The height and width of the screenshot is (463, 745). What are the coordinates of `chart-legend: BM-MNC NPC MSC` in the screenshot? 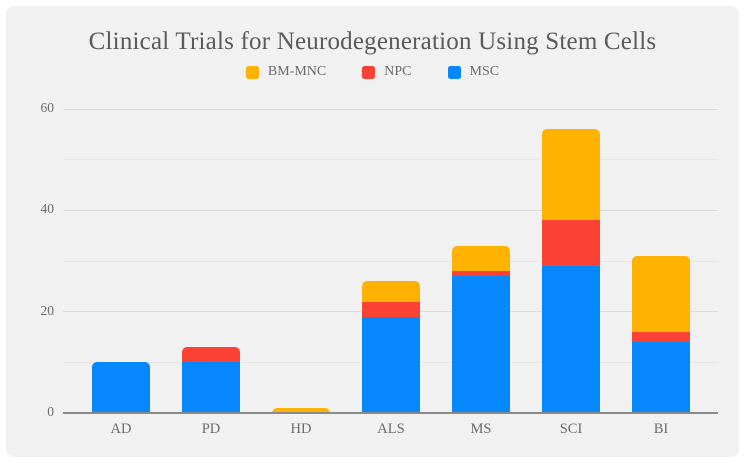 It's located at (372, 72).